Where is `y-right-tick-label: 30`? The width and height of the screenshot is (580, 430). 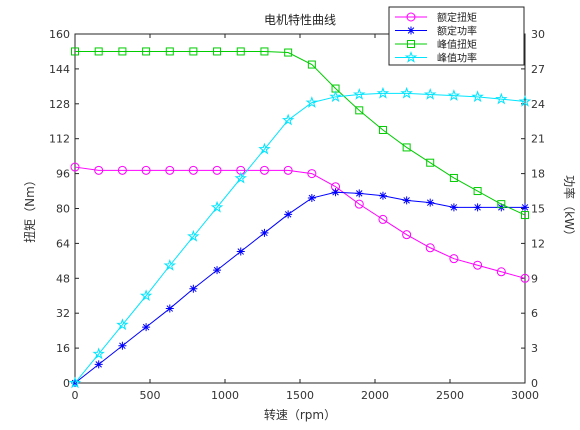 y-right-tick-label: 30 is located at coordinates (538, 34).